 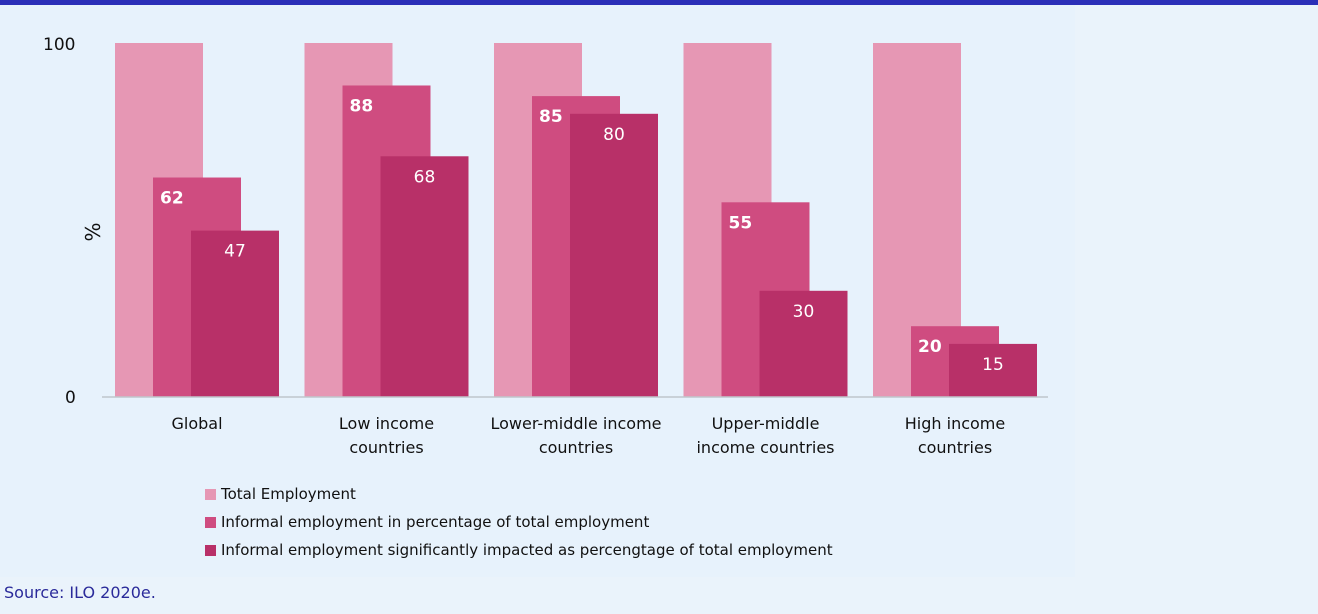 I want to click on data-label-s2-c4: 15, so click(x=993, y=365).